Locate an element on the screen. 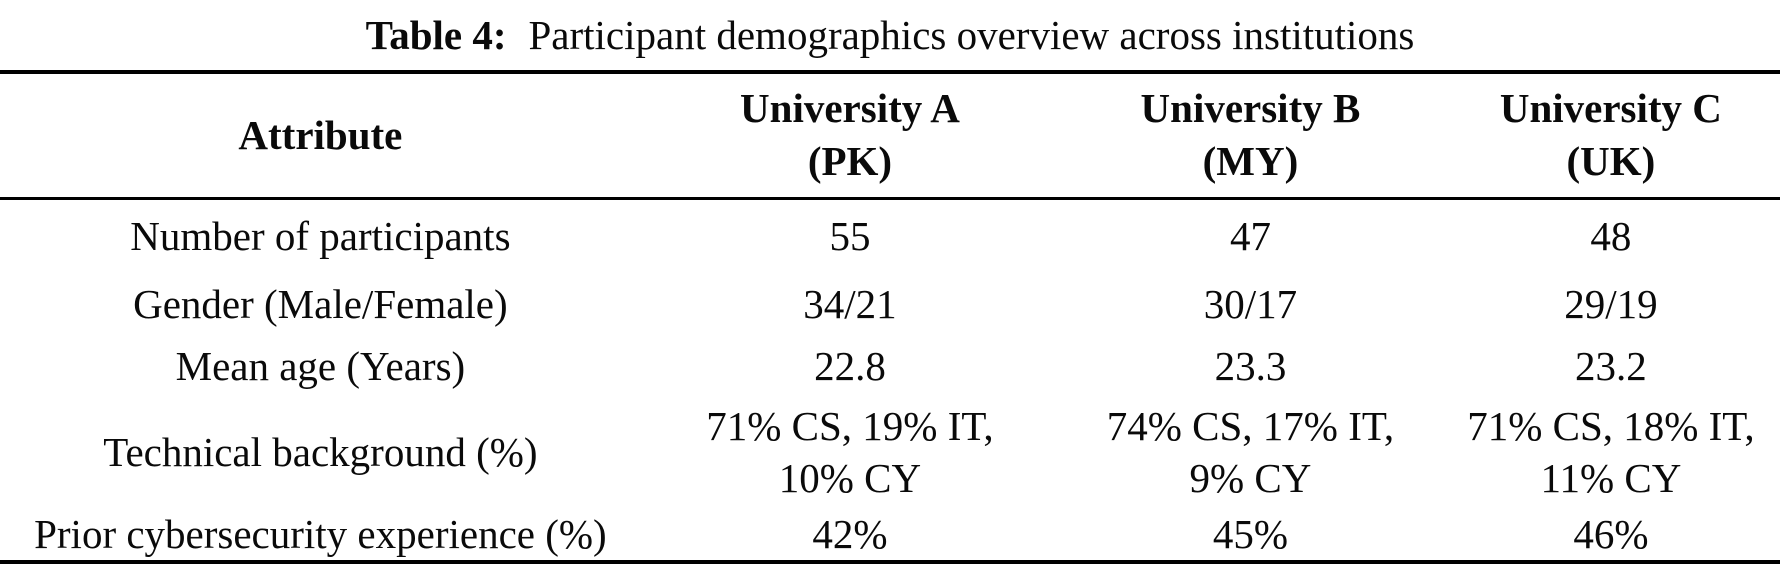  row-label: Number of participants is located at coordinates (320, 235).